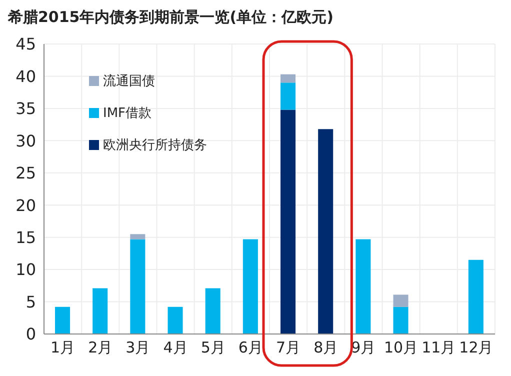  Describe the element at coordinates (363, 347) in the screenshot. I see `x-tick-label: 9月` at that location.